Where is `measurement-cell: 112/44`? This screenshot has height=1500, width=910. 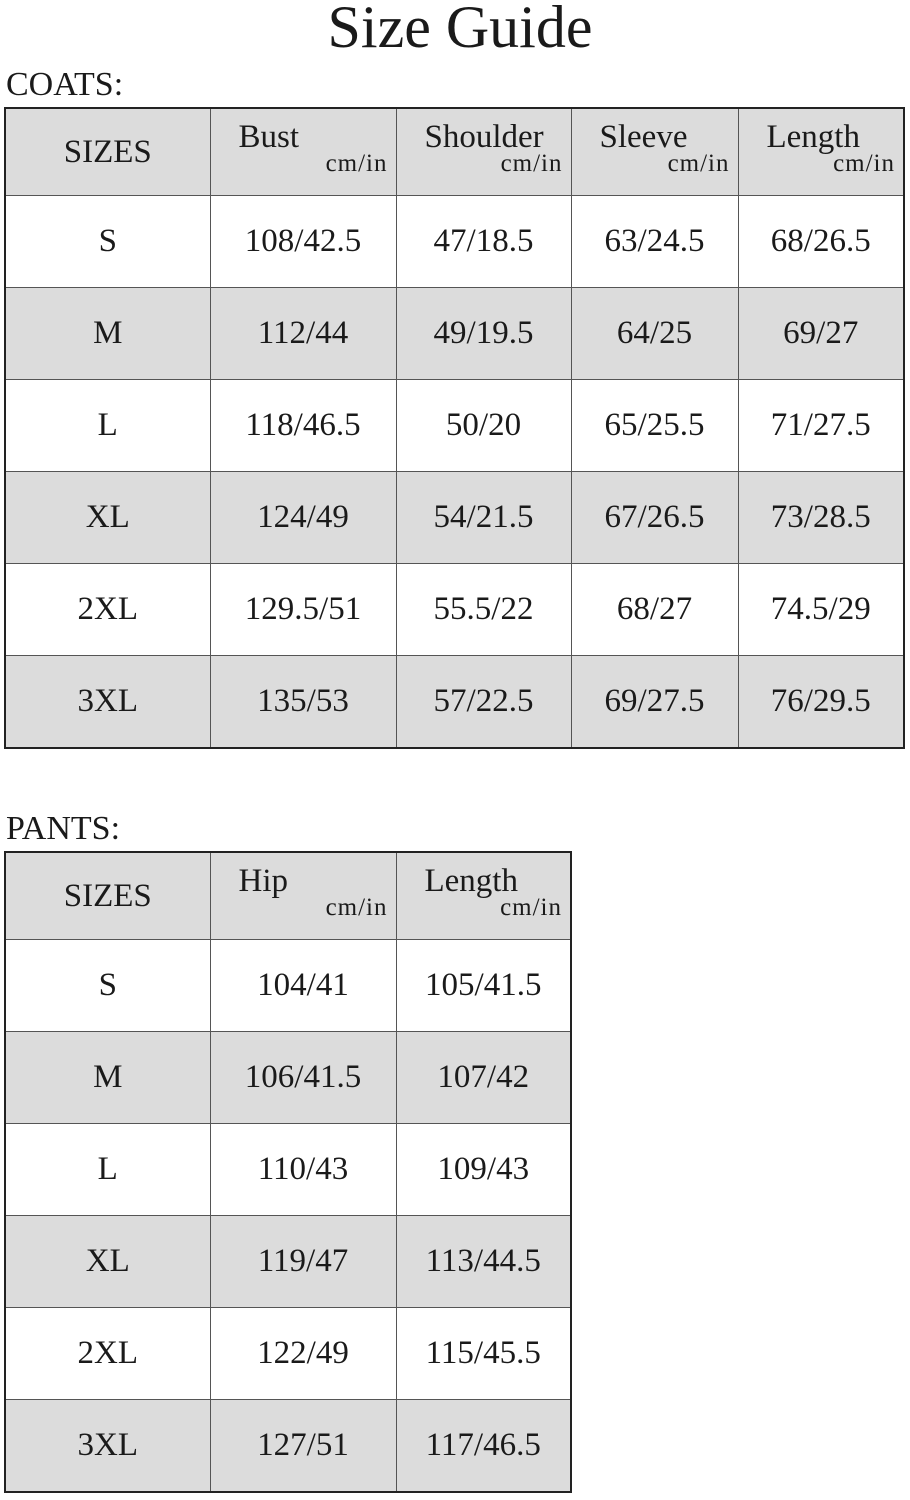 measurement-cell: 112/44 is located at coordinates (303, 333).